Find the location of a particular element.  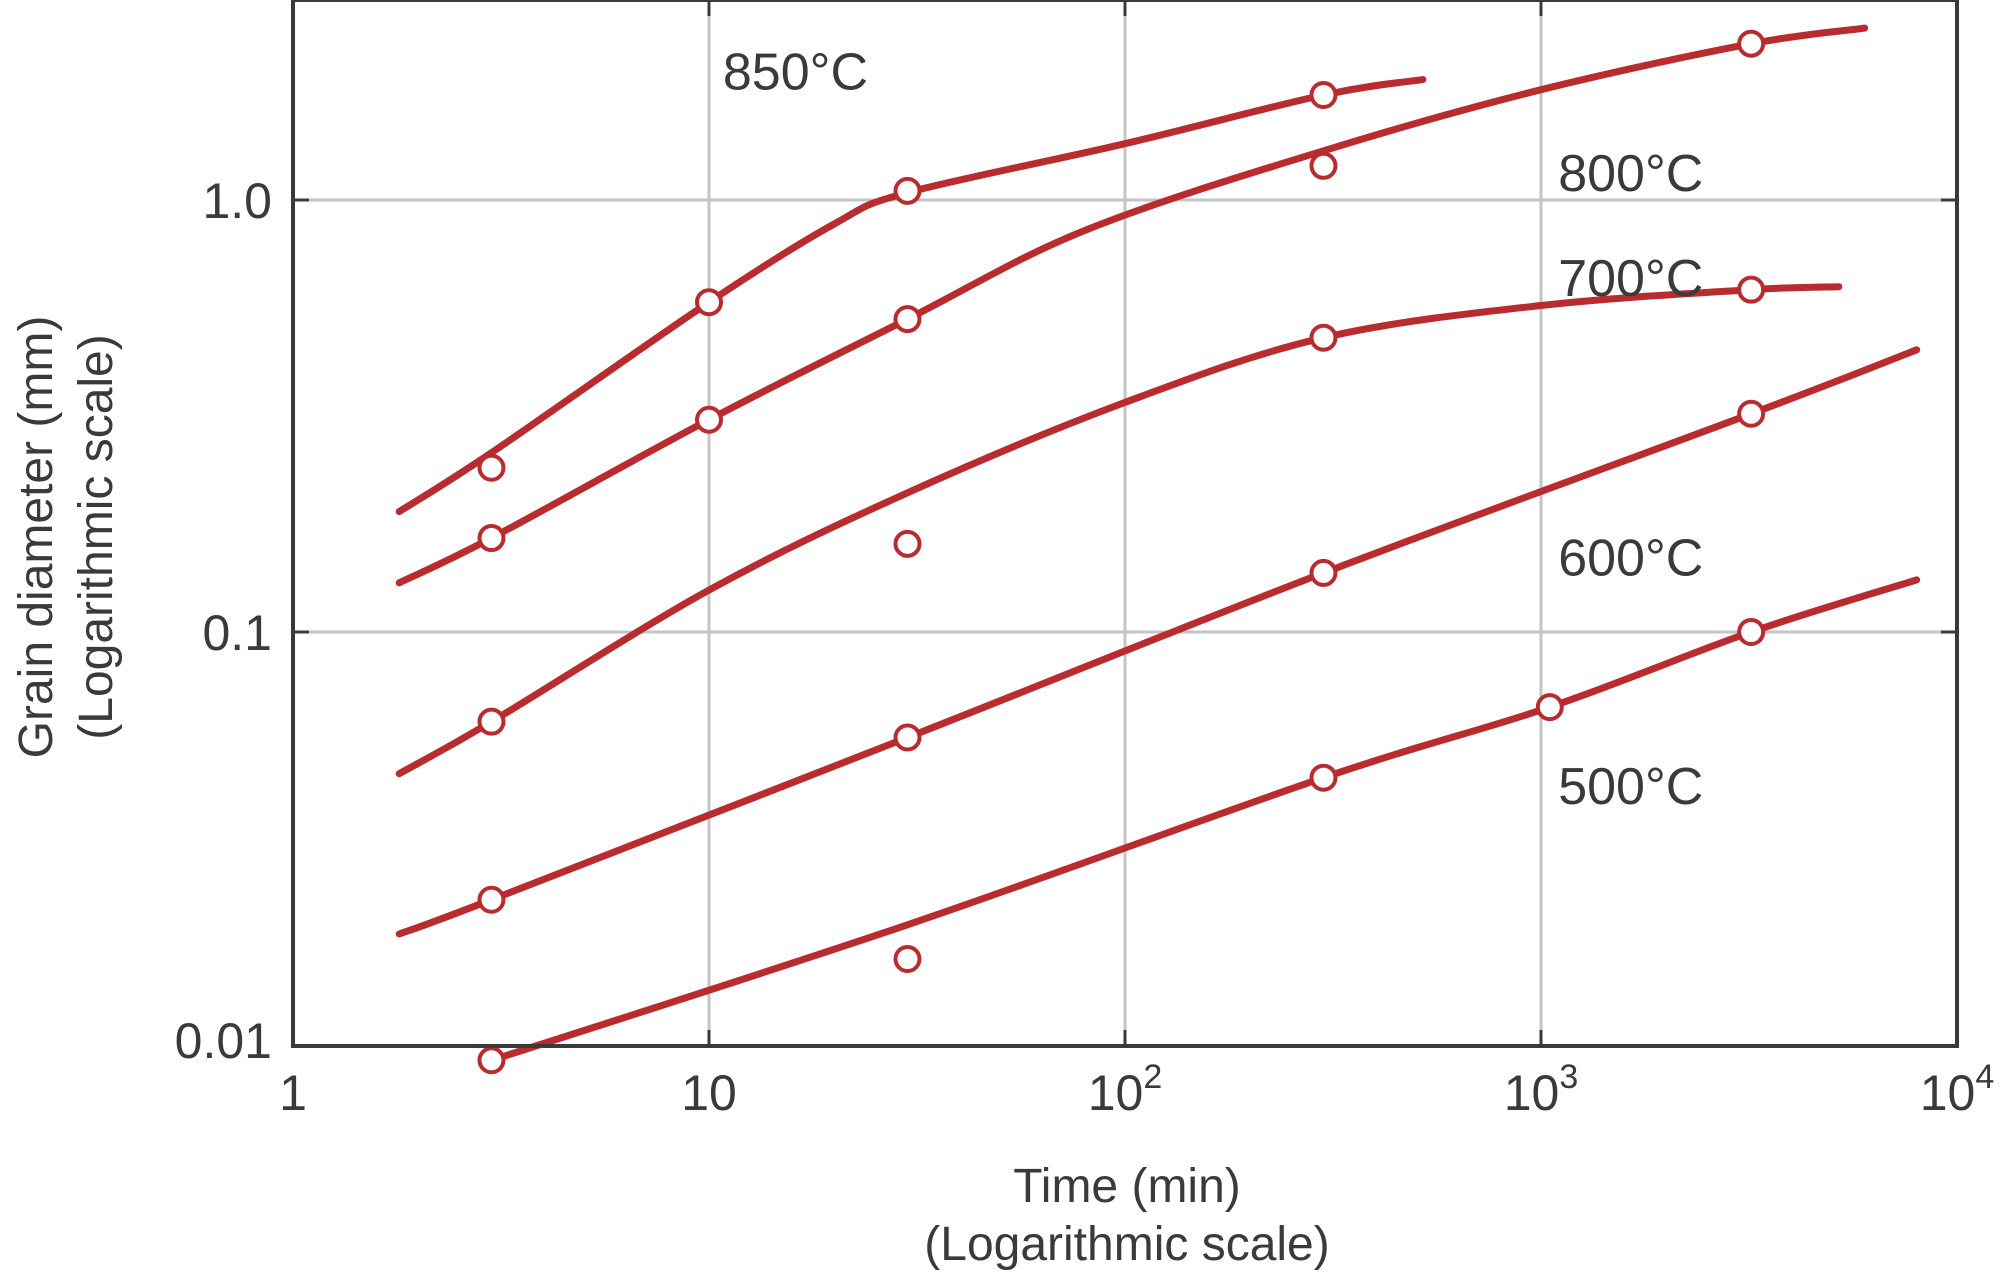

y-axis-title: Grain diameter (mm) is located at coordinates (36, 537).